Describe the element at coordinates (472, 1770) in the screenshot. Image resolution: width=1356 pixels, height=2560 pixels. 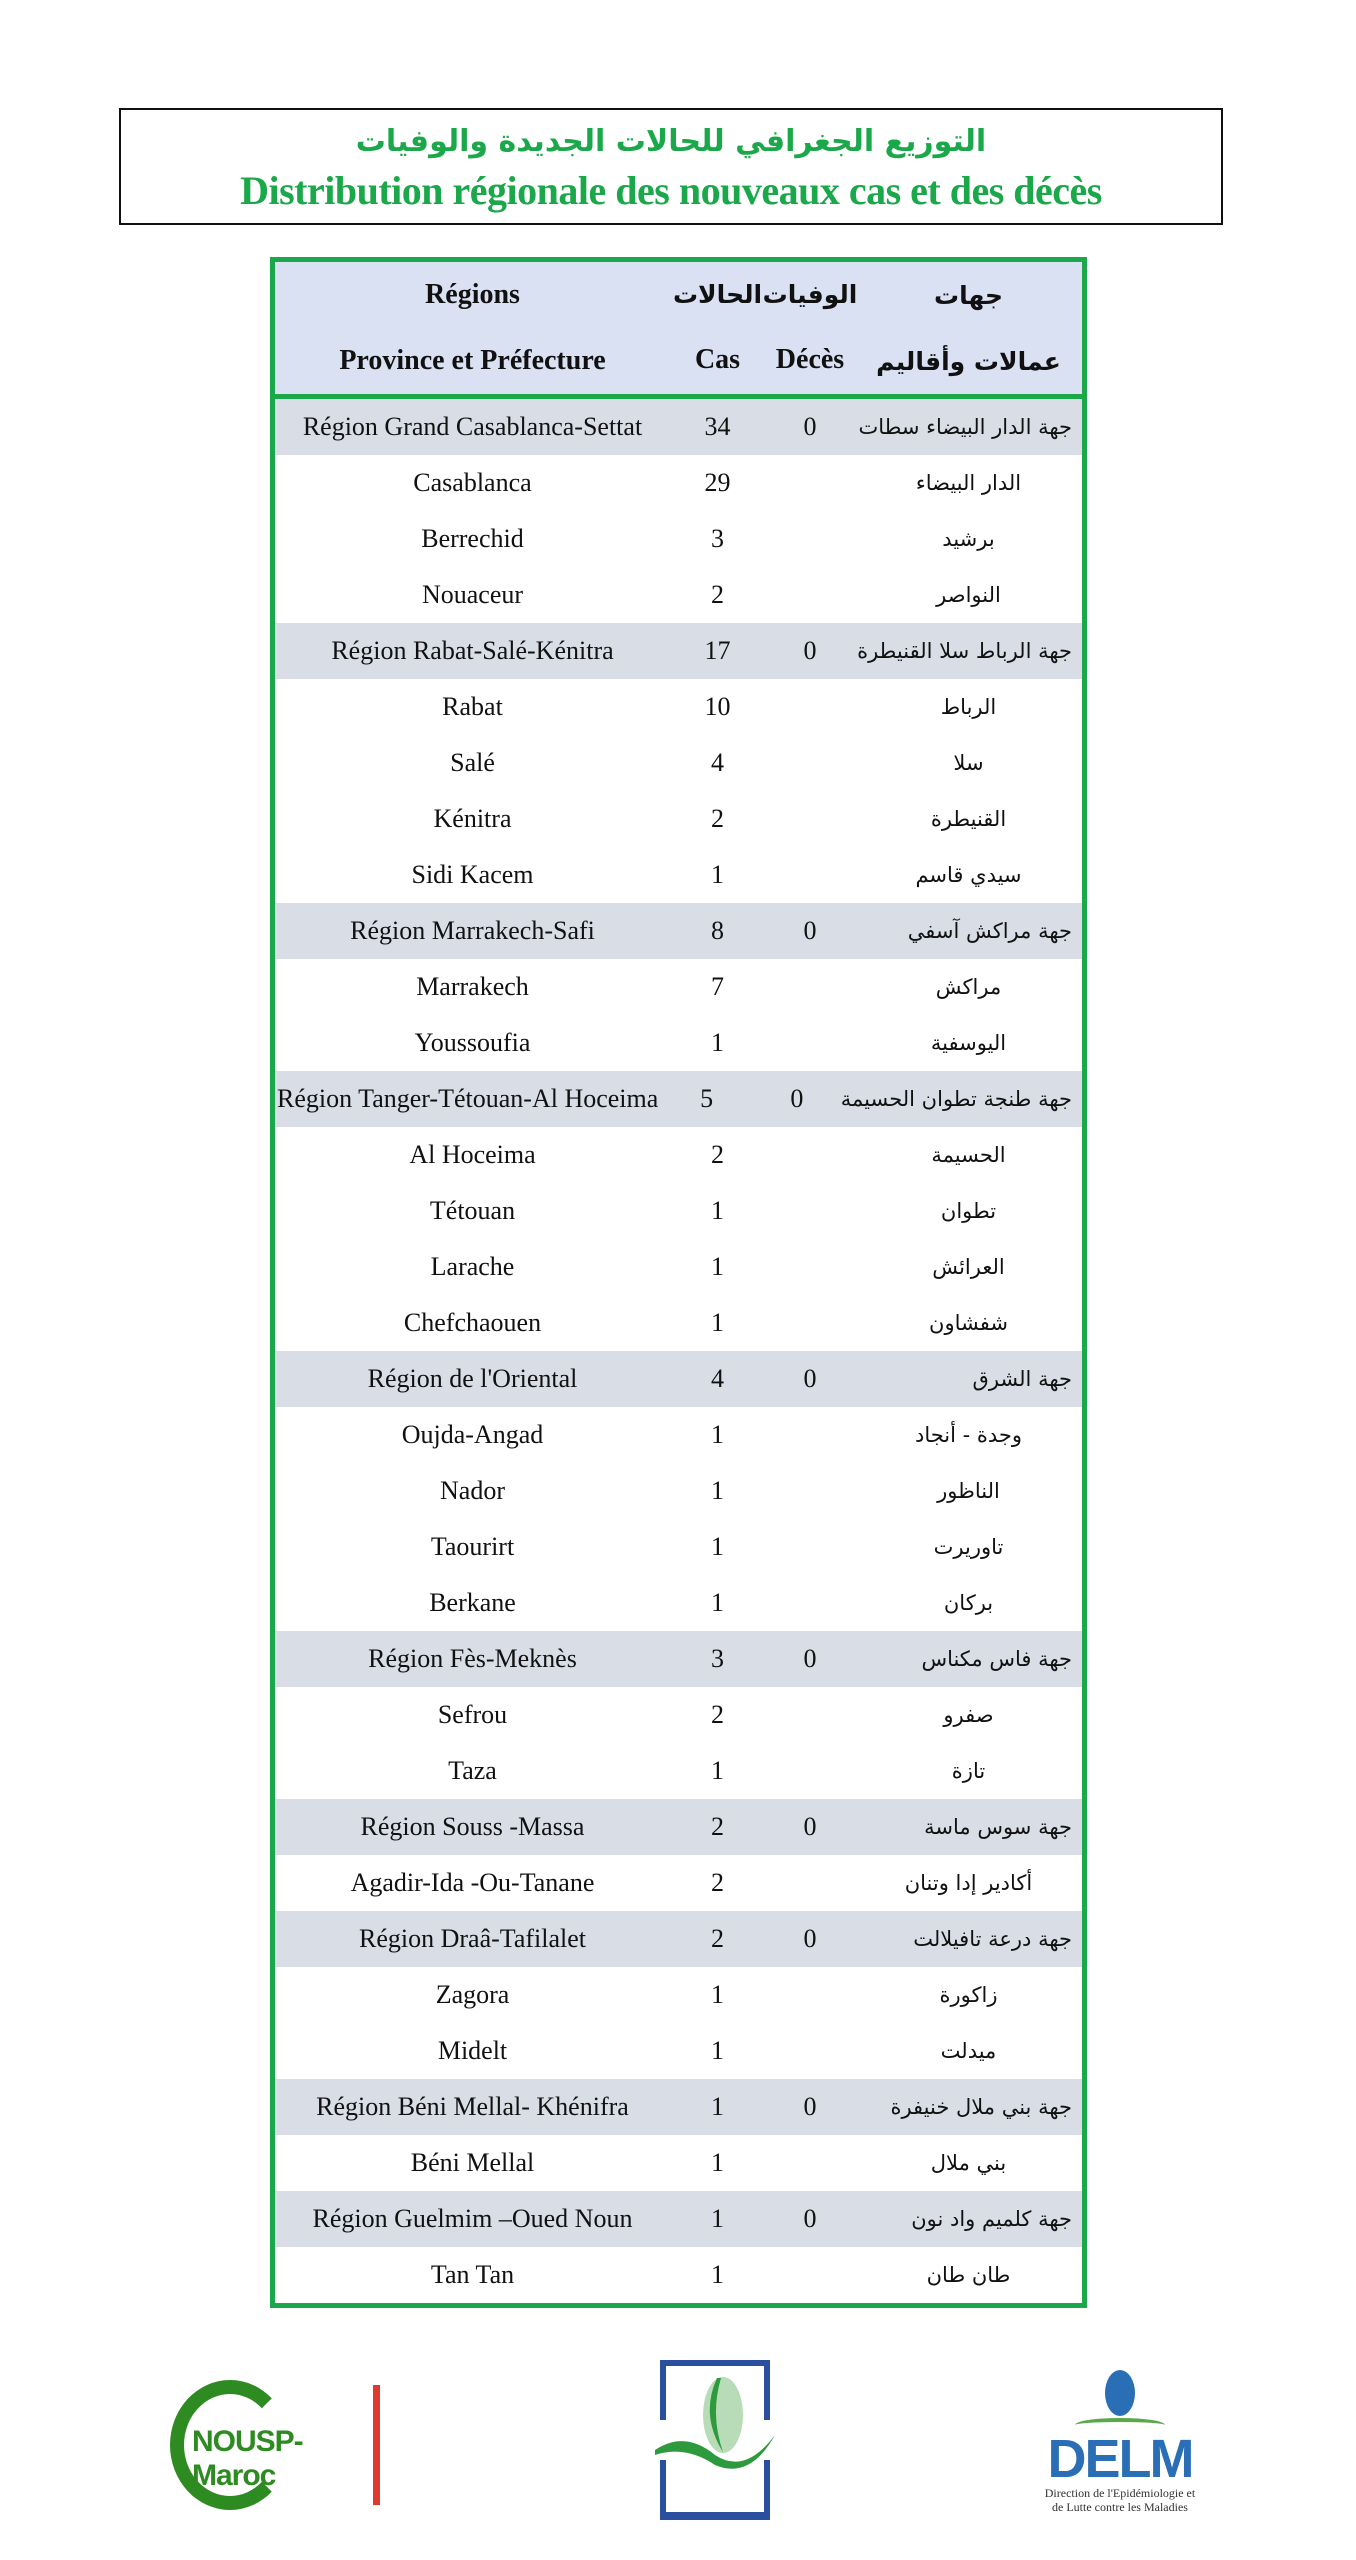
I see `name-cell: Taza` at that location.